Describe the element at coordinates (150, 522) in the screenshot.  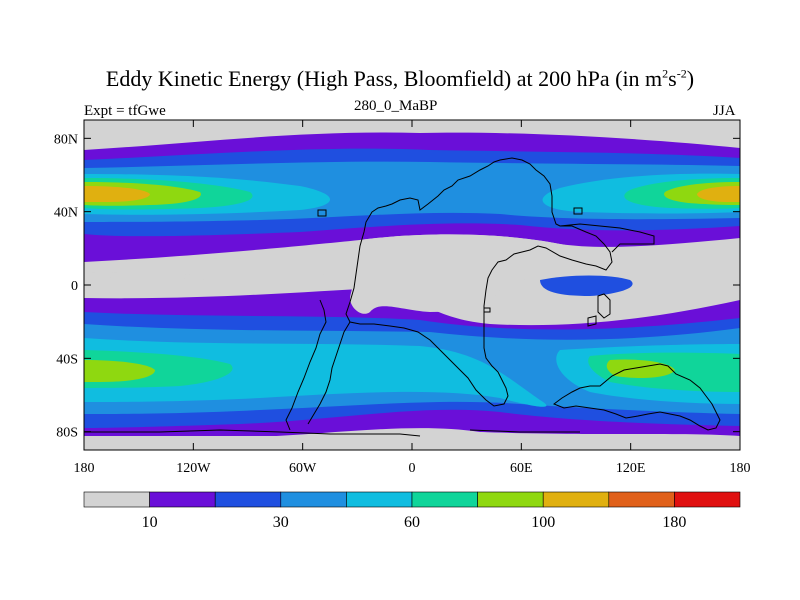
I see `colorbar-label: 10` at that location.